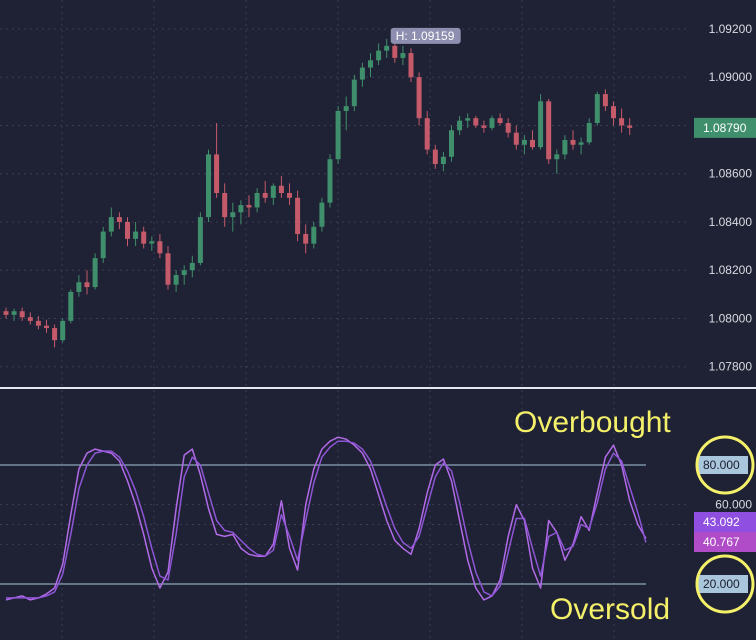 This screenshot has height=640, width=756. I want to click on stochastic-k-value: 43.092, so click(721, 522).